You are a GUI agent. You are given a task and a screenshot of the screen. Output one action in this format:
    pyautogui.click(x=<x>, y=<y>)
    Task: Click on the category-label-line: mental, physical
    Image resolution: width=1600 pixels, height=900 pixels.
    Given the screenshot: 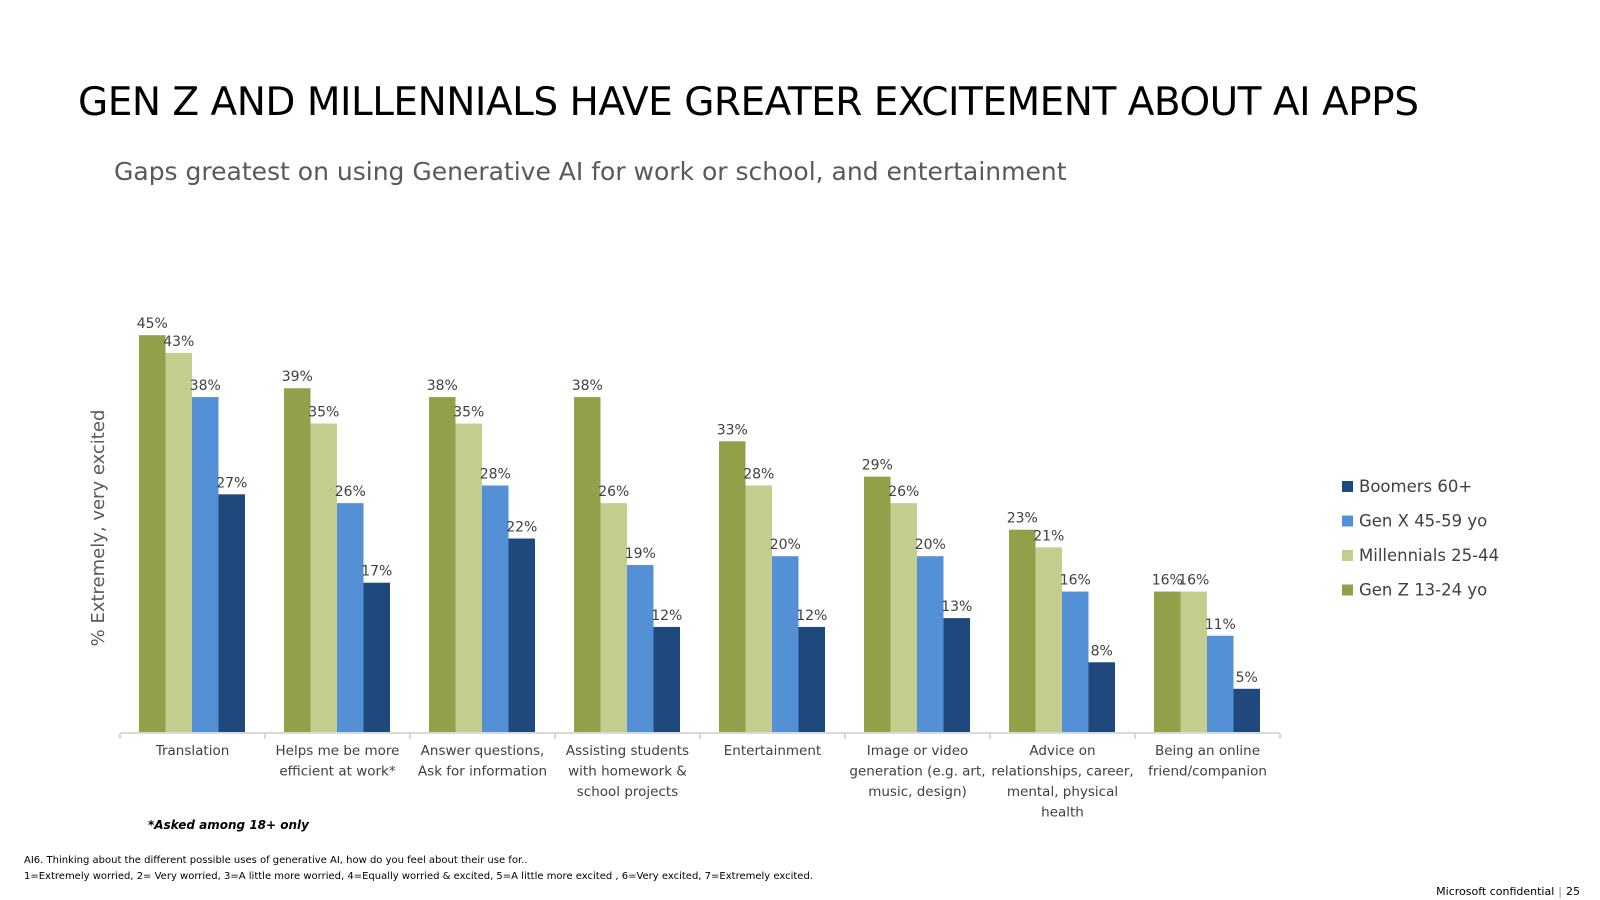 What is the action you would take?
    pyautogui.click(x=1062, y=792)
    